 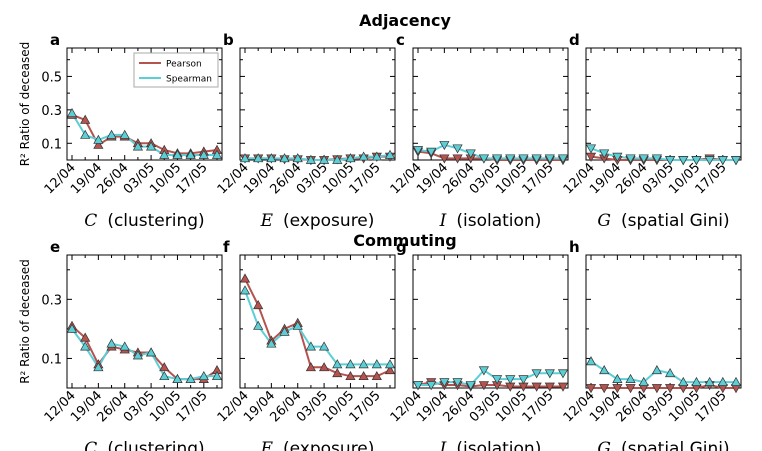 What do you see at coordinates (675, 221) in the screenshot?
I see `x-axis-text: (spatial Gini)` at bounding box center [675, 221].